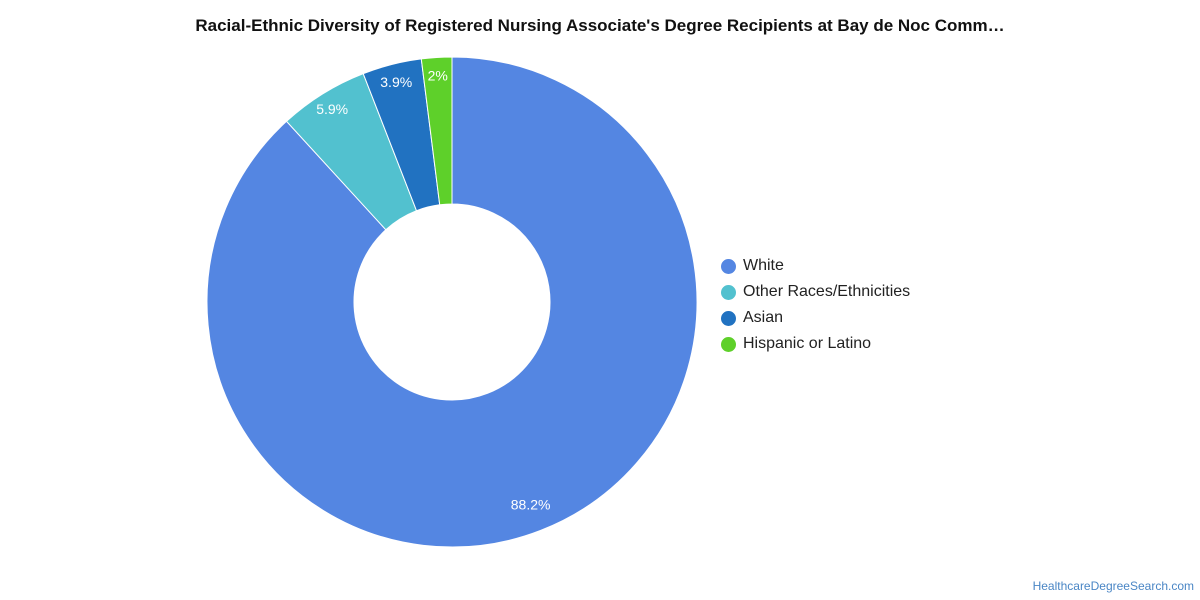 This screenshot has width=1200, height=600. I want to click on legend-item-hispanic-or-latino: Hispanic or Latino, so click(815, 344).